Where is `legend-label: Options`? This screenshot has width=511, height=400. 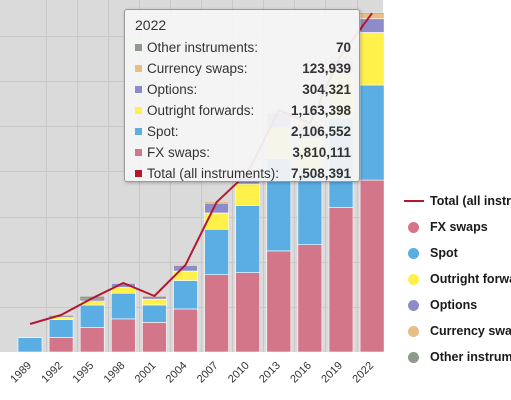
legend-label: Options is located at coordinates (454, 305).